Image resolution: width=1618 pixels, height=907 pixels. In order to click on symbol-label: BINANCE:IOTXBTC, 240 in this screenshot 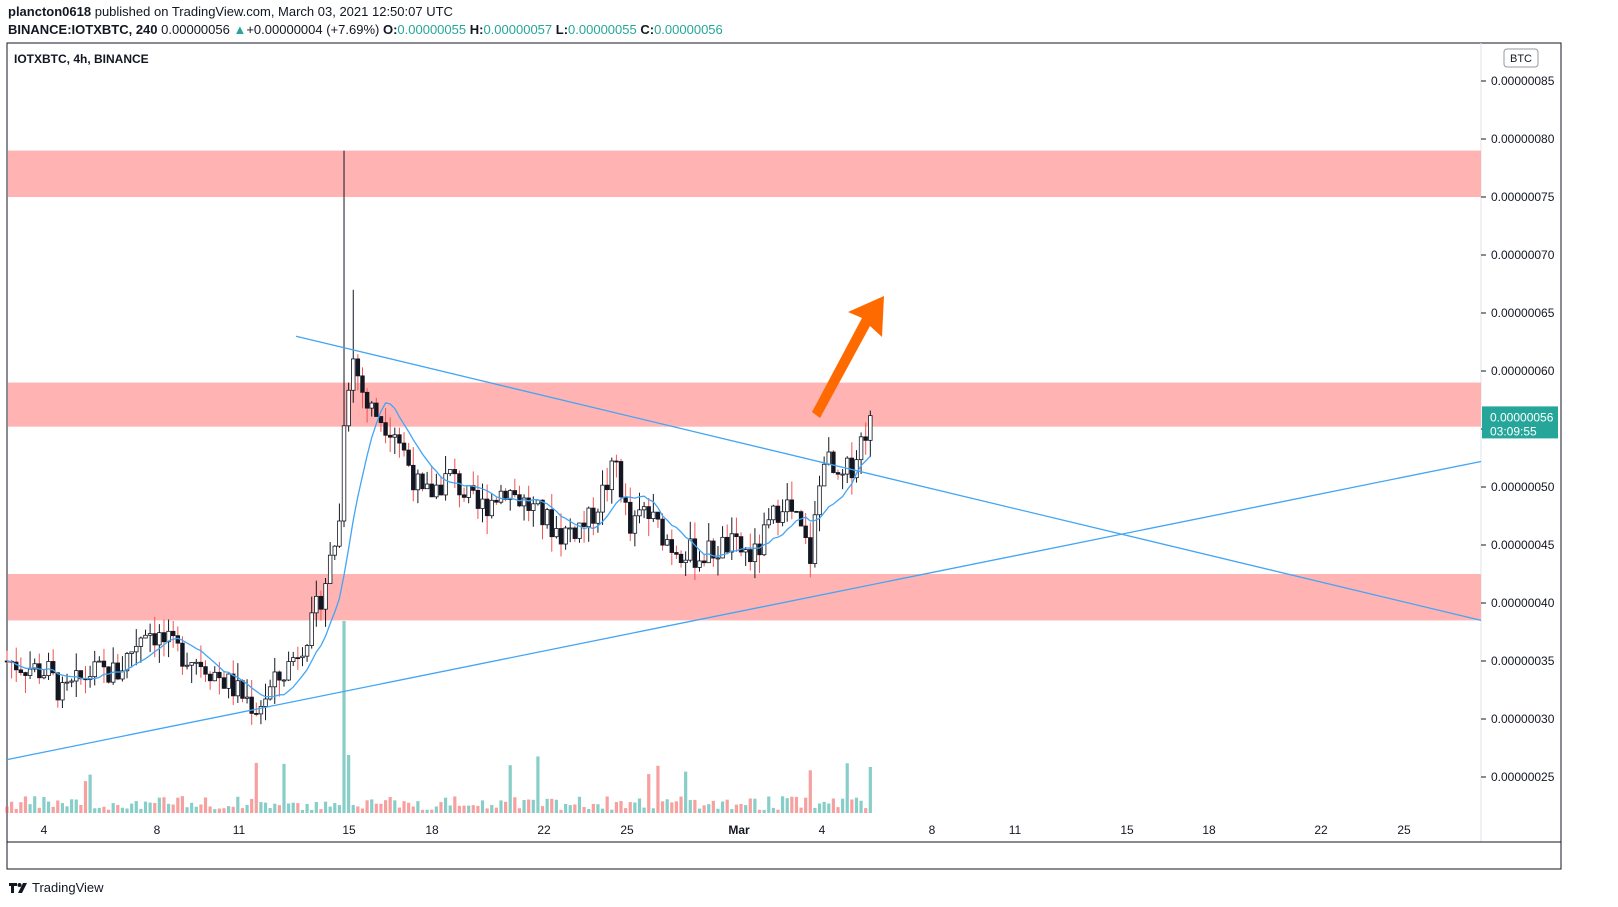, I will do `click(83, 29)`.